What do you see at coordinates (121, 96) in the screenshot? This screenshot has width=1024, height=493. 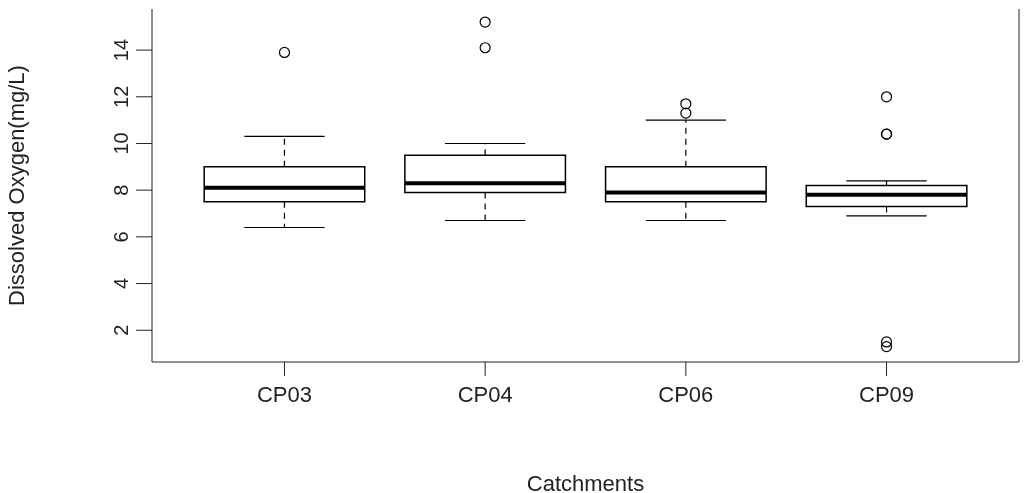 I see `y-tick-label: 12` at bounding box center [121, 96].